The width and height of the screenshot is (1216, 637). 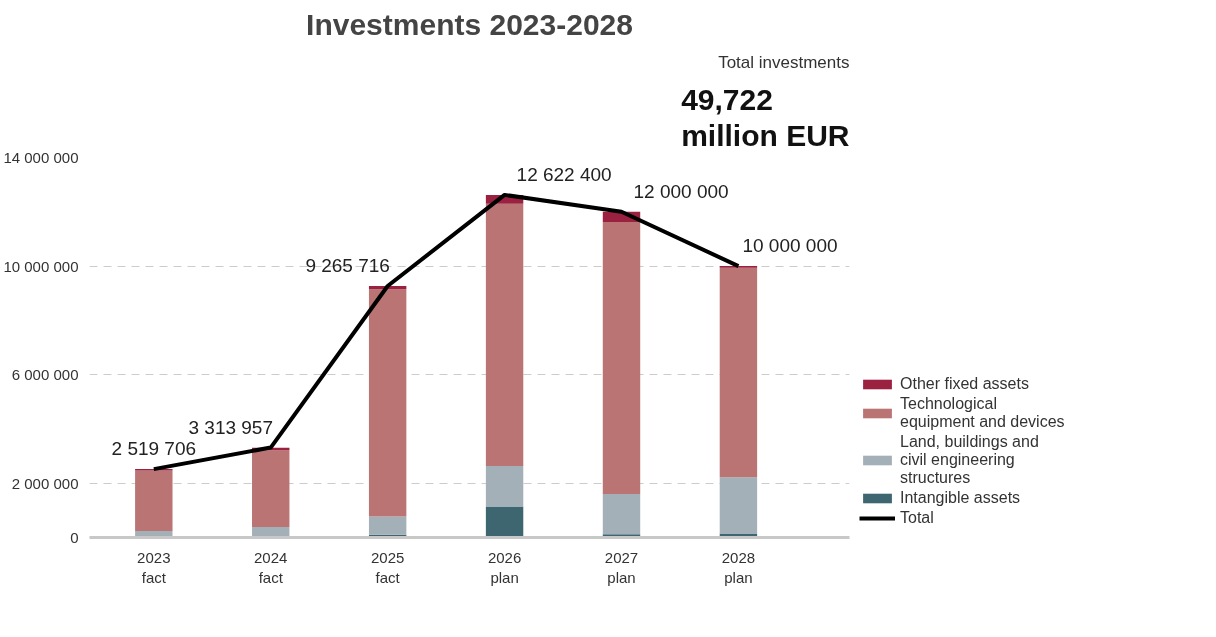 I want to click on x-tick-label: 2024 fact, so click(x=271, y=567).